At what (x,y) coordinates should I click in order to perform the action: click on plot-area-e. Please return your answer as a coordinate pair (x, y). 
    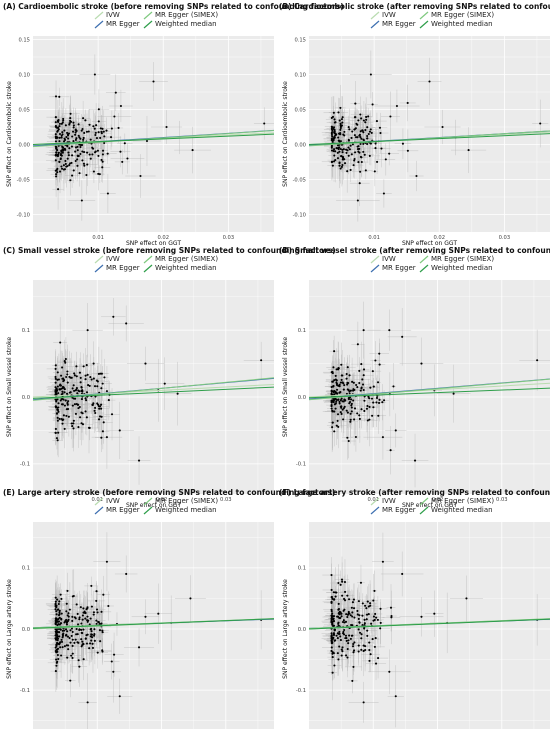
    Looking at the image, I should click on (153, 625).